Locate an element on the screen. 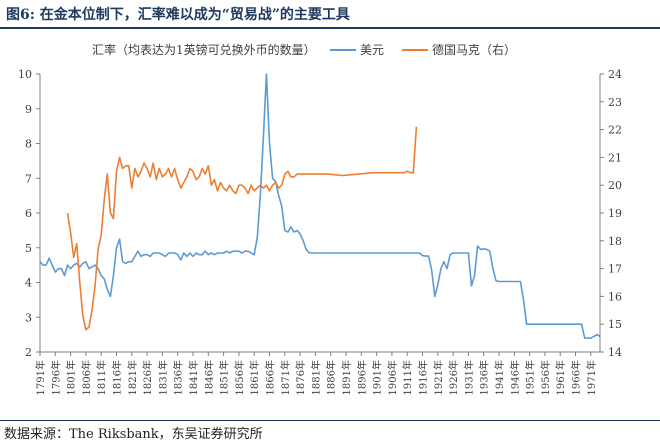 The image size is (660, 442). y-left-tick-label: 2 is located at coordinates (28, 352).